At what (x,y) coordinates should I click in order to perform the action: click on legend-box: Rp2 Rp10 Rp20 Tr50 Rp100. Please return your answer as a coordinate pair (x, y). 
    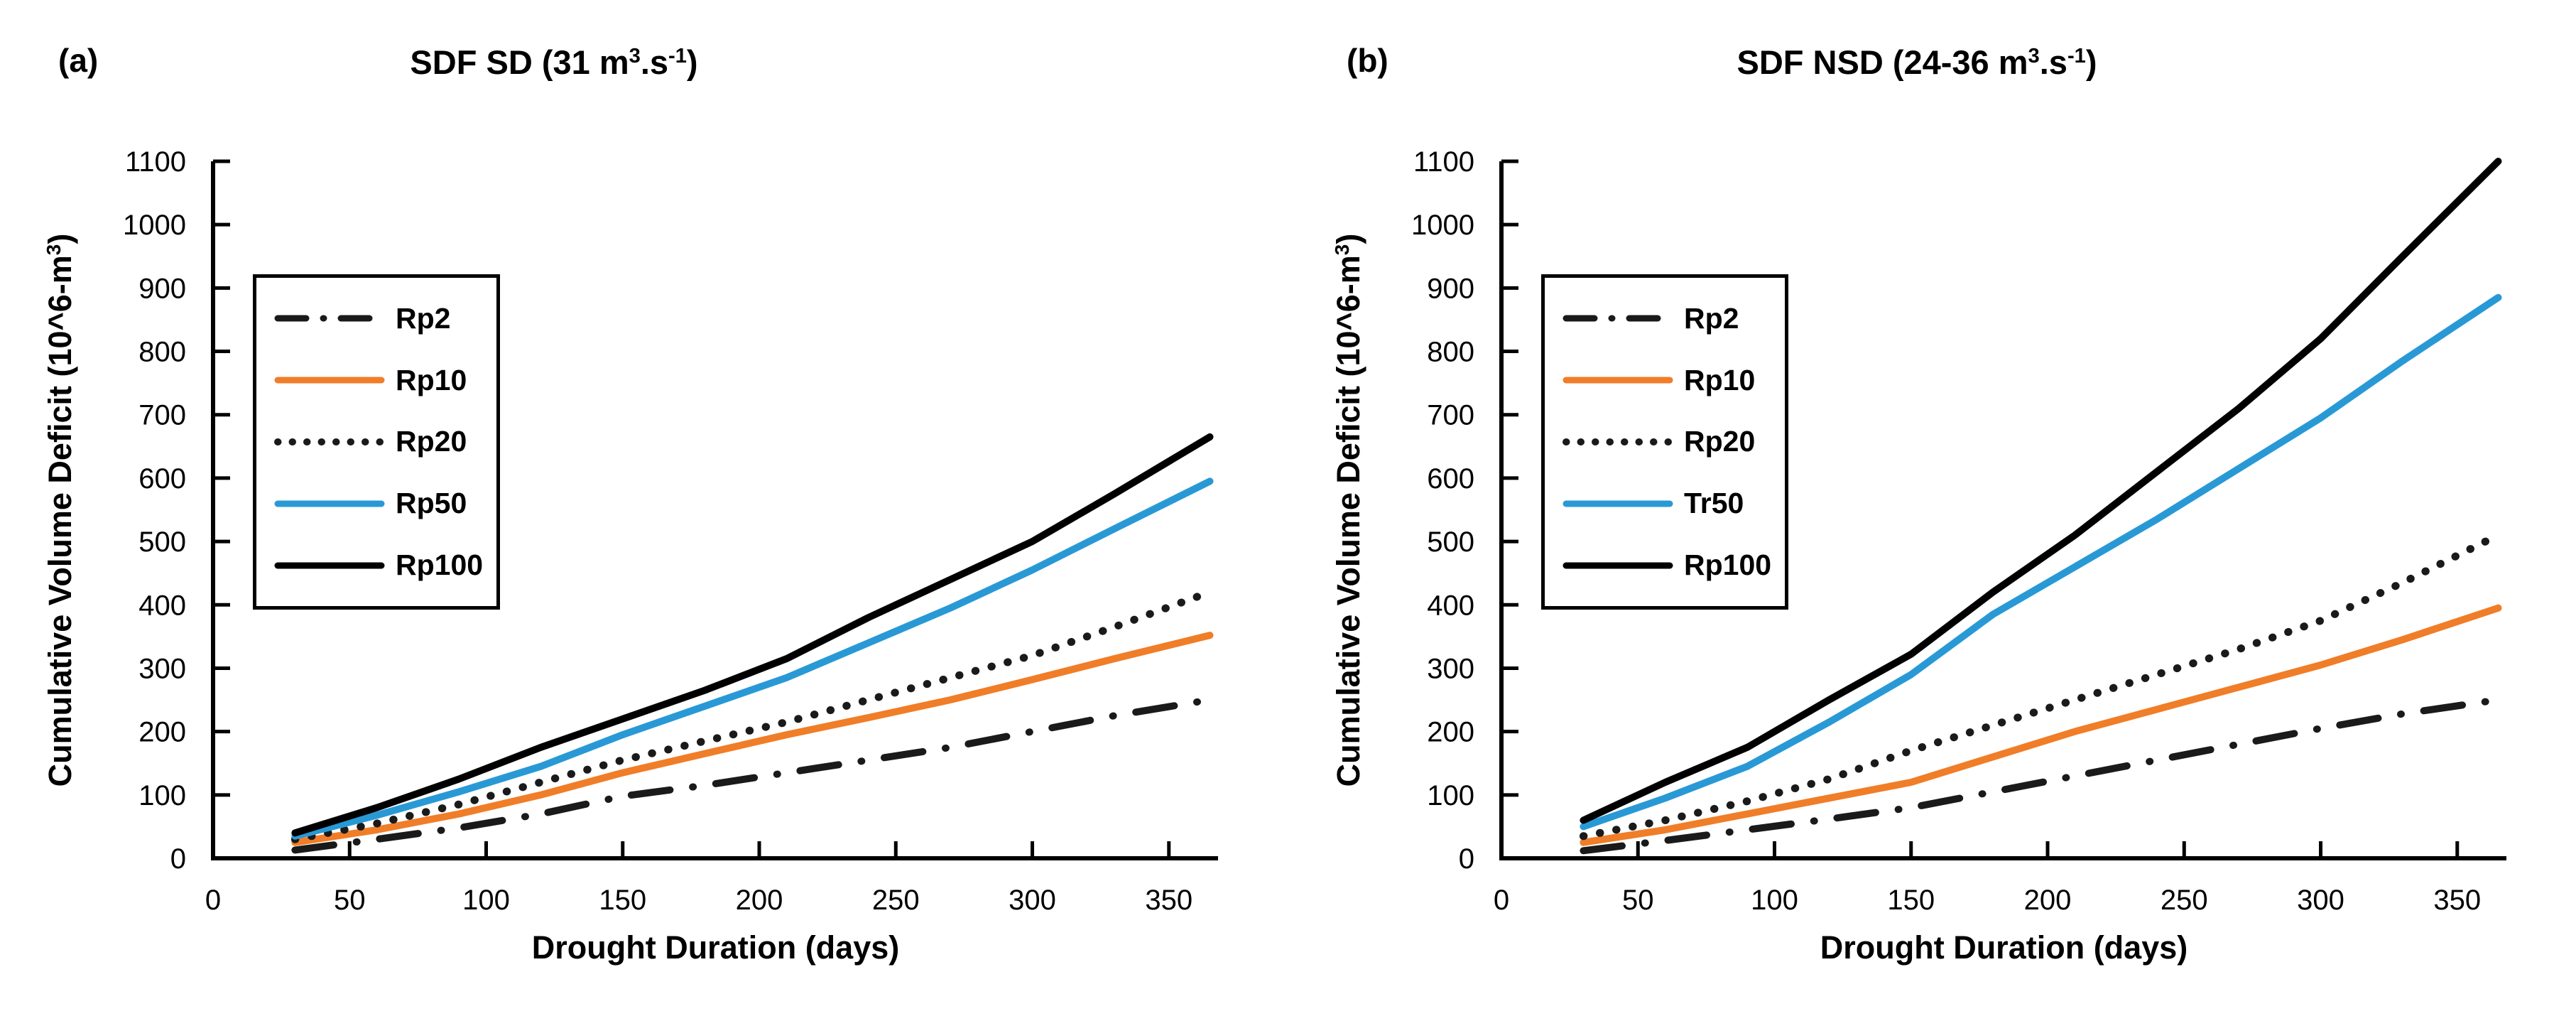
    Looking at the image, I should click on (1664, 442).